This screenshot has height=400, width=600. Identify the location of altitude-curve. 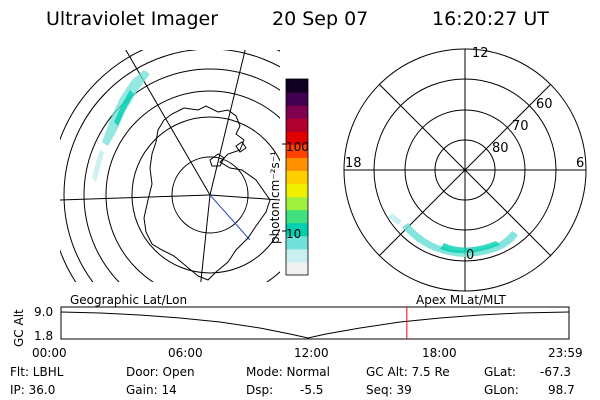
(315, 325).